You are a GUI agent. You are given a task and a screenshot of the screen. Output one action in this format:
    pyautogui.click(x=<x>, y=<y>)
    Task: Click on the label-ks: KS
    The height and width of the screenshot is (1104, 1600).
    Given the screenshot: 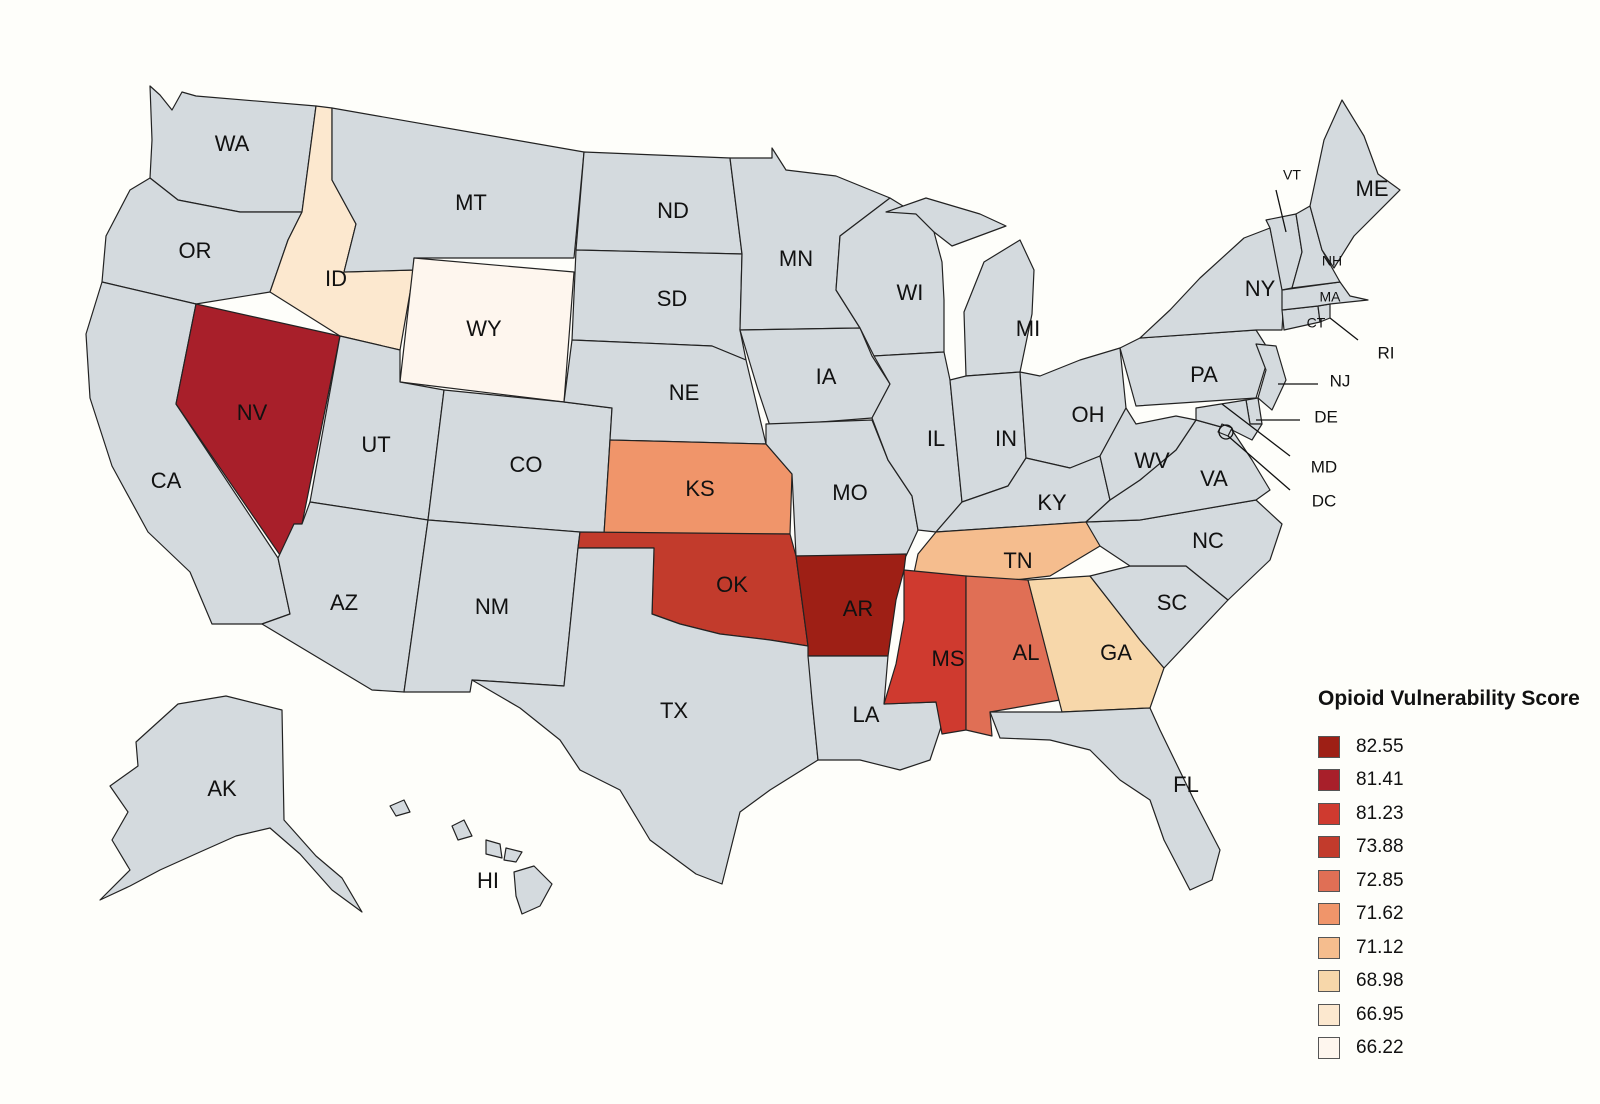 What is the action you would take?
    pyautogui.click(x=699, y=488)
    